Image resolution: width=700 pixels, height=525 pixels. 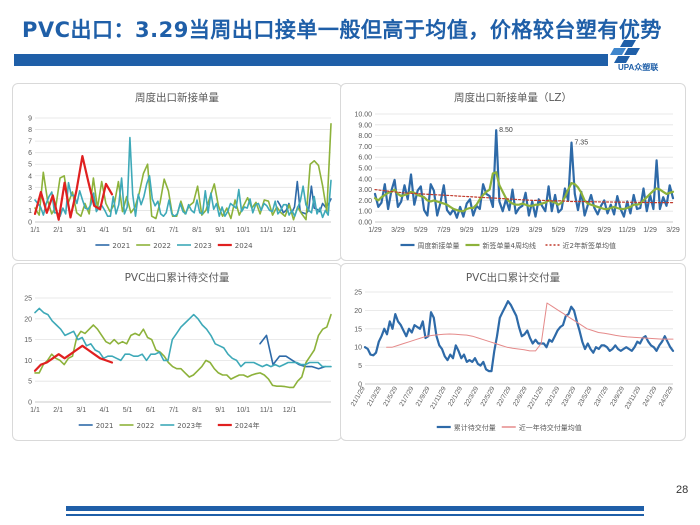 I want to click on legend-label: 2024, so click(x=244, y=246).